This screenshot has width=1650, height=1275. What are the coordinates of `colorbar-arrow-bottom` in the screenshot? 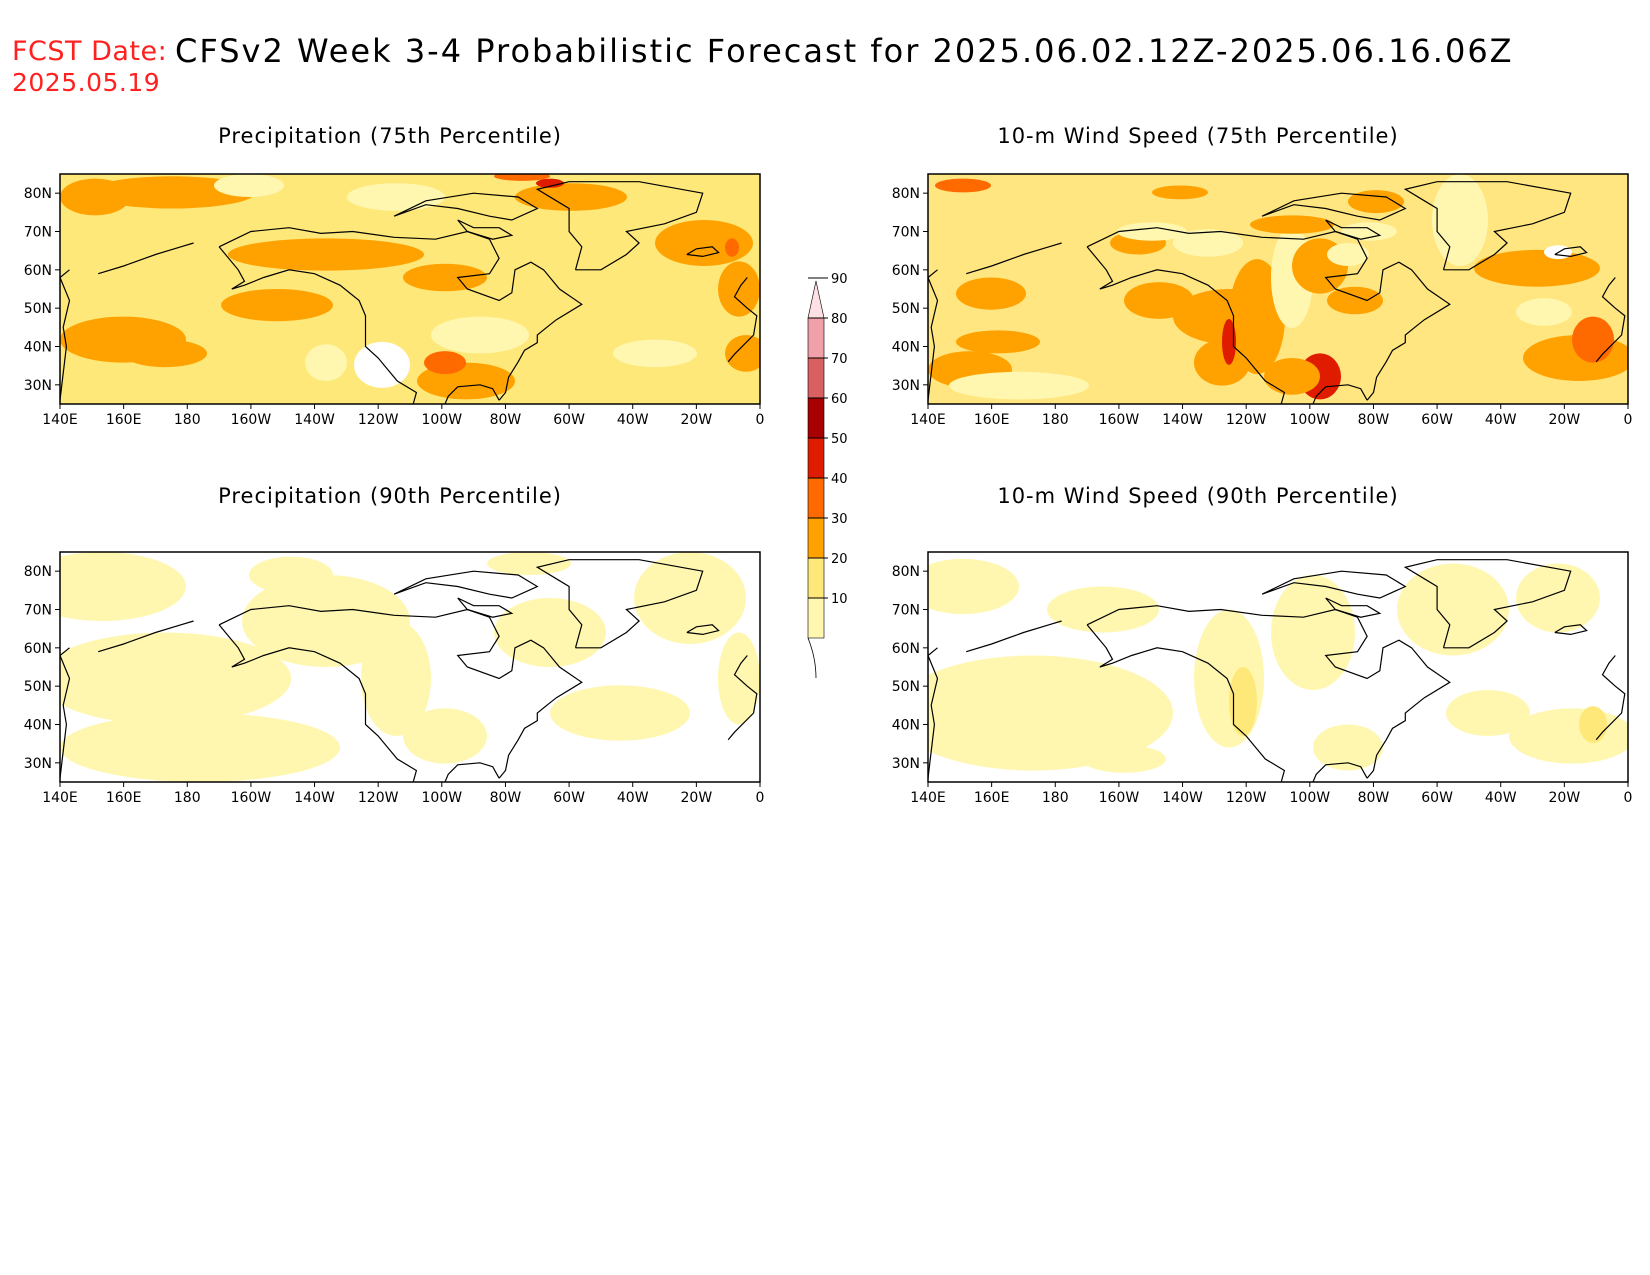 It's located at (812, 658).